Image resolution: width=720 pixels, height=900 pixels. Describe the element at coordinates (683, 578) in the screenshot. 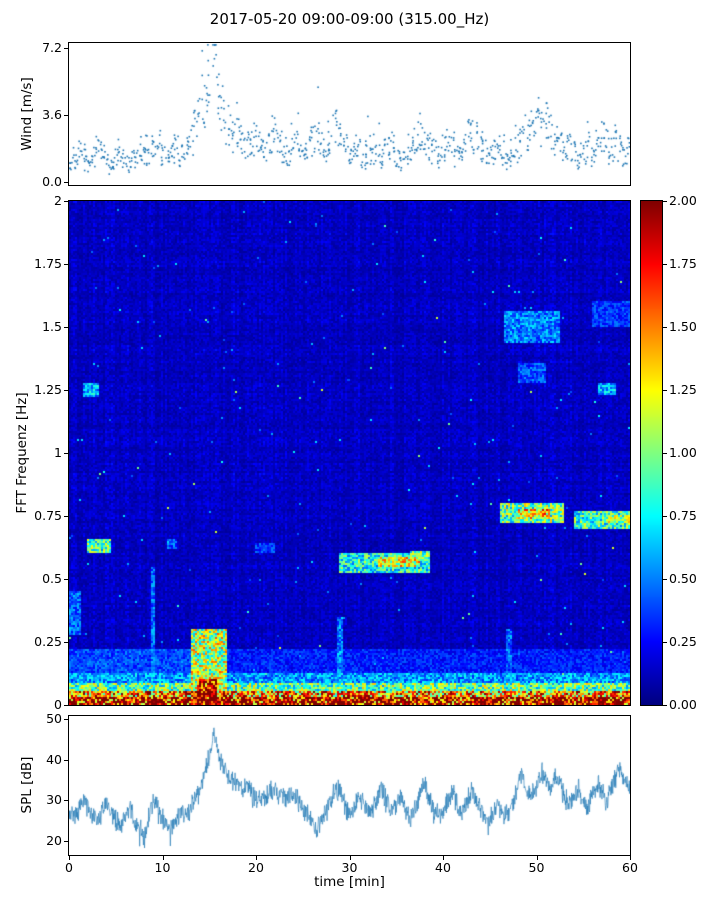

I see `colorbar-tick-label: 0.50` at that location.